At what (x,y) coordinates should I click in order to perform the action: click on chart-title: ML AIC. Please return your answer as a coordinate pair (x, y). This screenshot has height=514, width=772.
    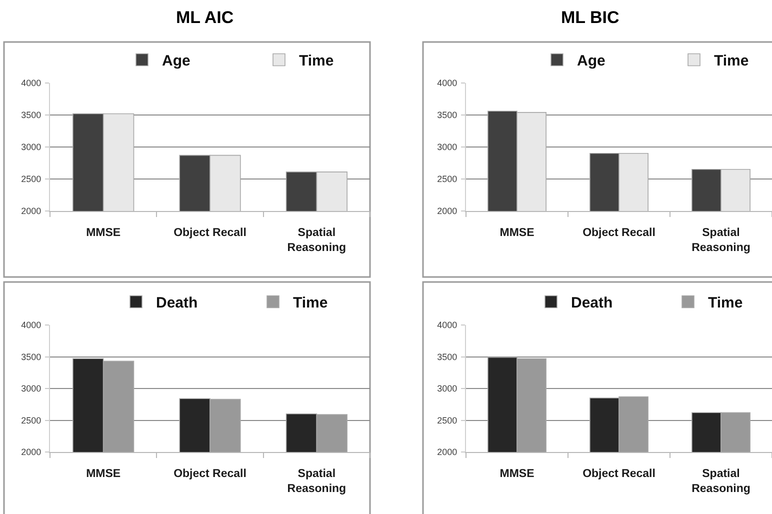
    Looking at the image, I should click on (205, 17).